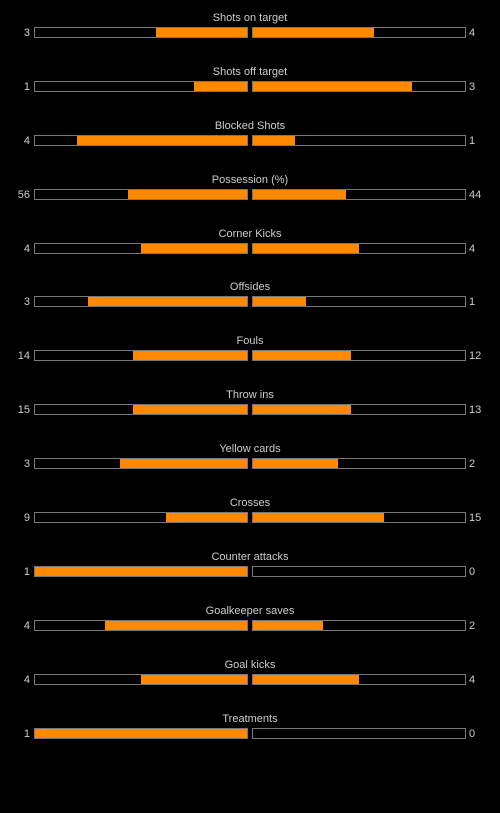 This screenshot has width=500, height=813. What do you see at coordinates (250, 81) in the screenshot?
I see `stat-row: Shots off target 1 3` at bounding box center [250, 81].